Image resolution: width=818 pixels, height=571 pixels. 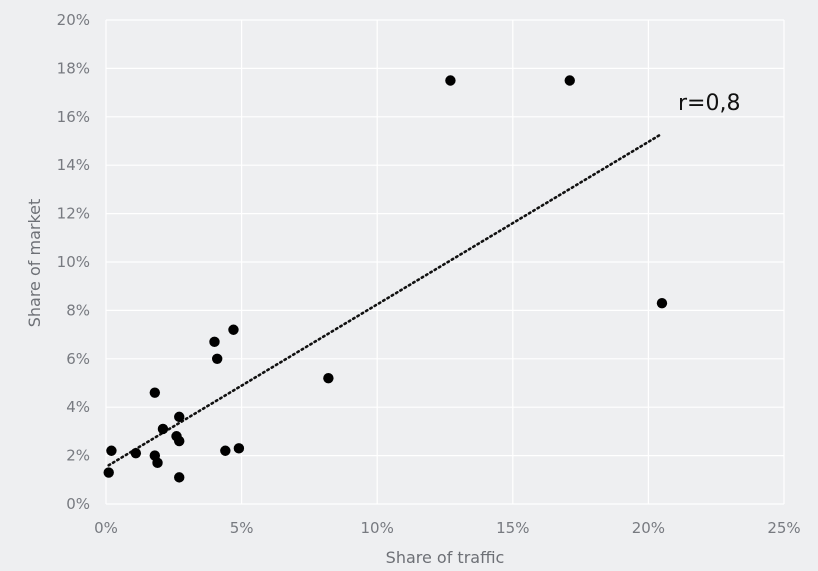 What do you see at coordinates (512, 528) in the screenshot?
I see `x-tick-label: 15%` at bounding box center [512, 528].